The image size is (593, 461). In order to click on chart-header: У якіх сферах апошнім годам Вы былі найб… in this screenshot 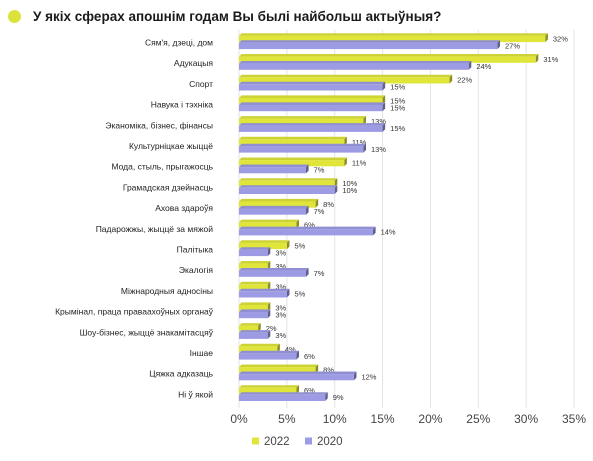, I will do `click(298, 16)`.